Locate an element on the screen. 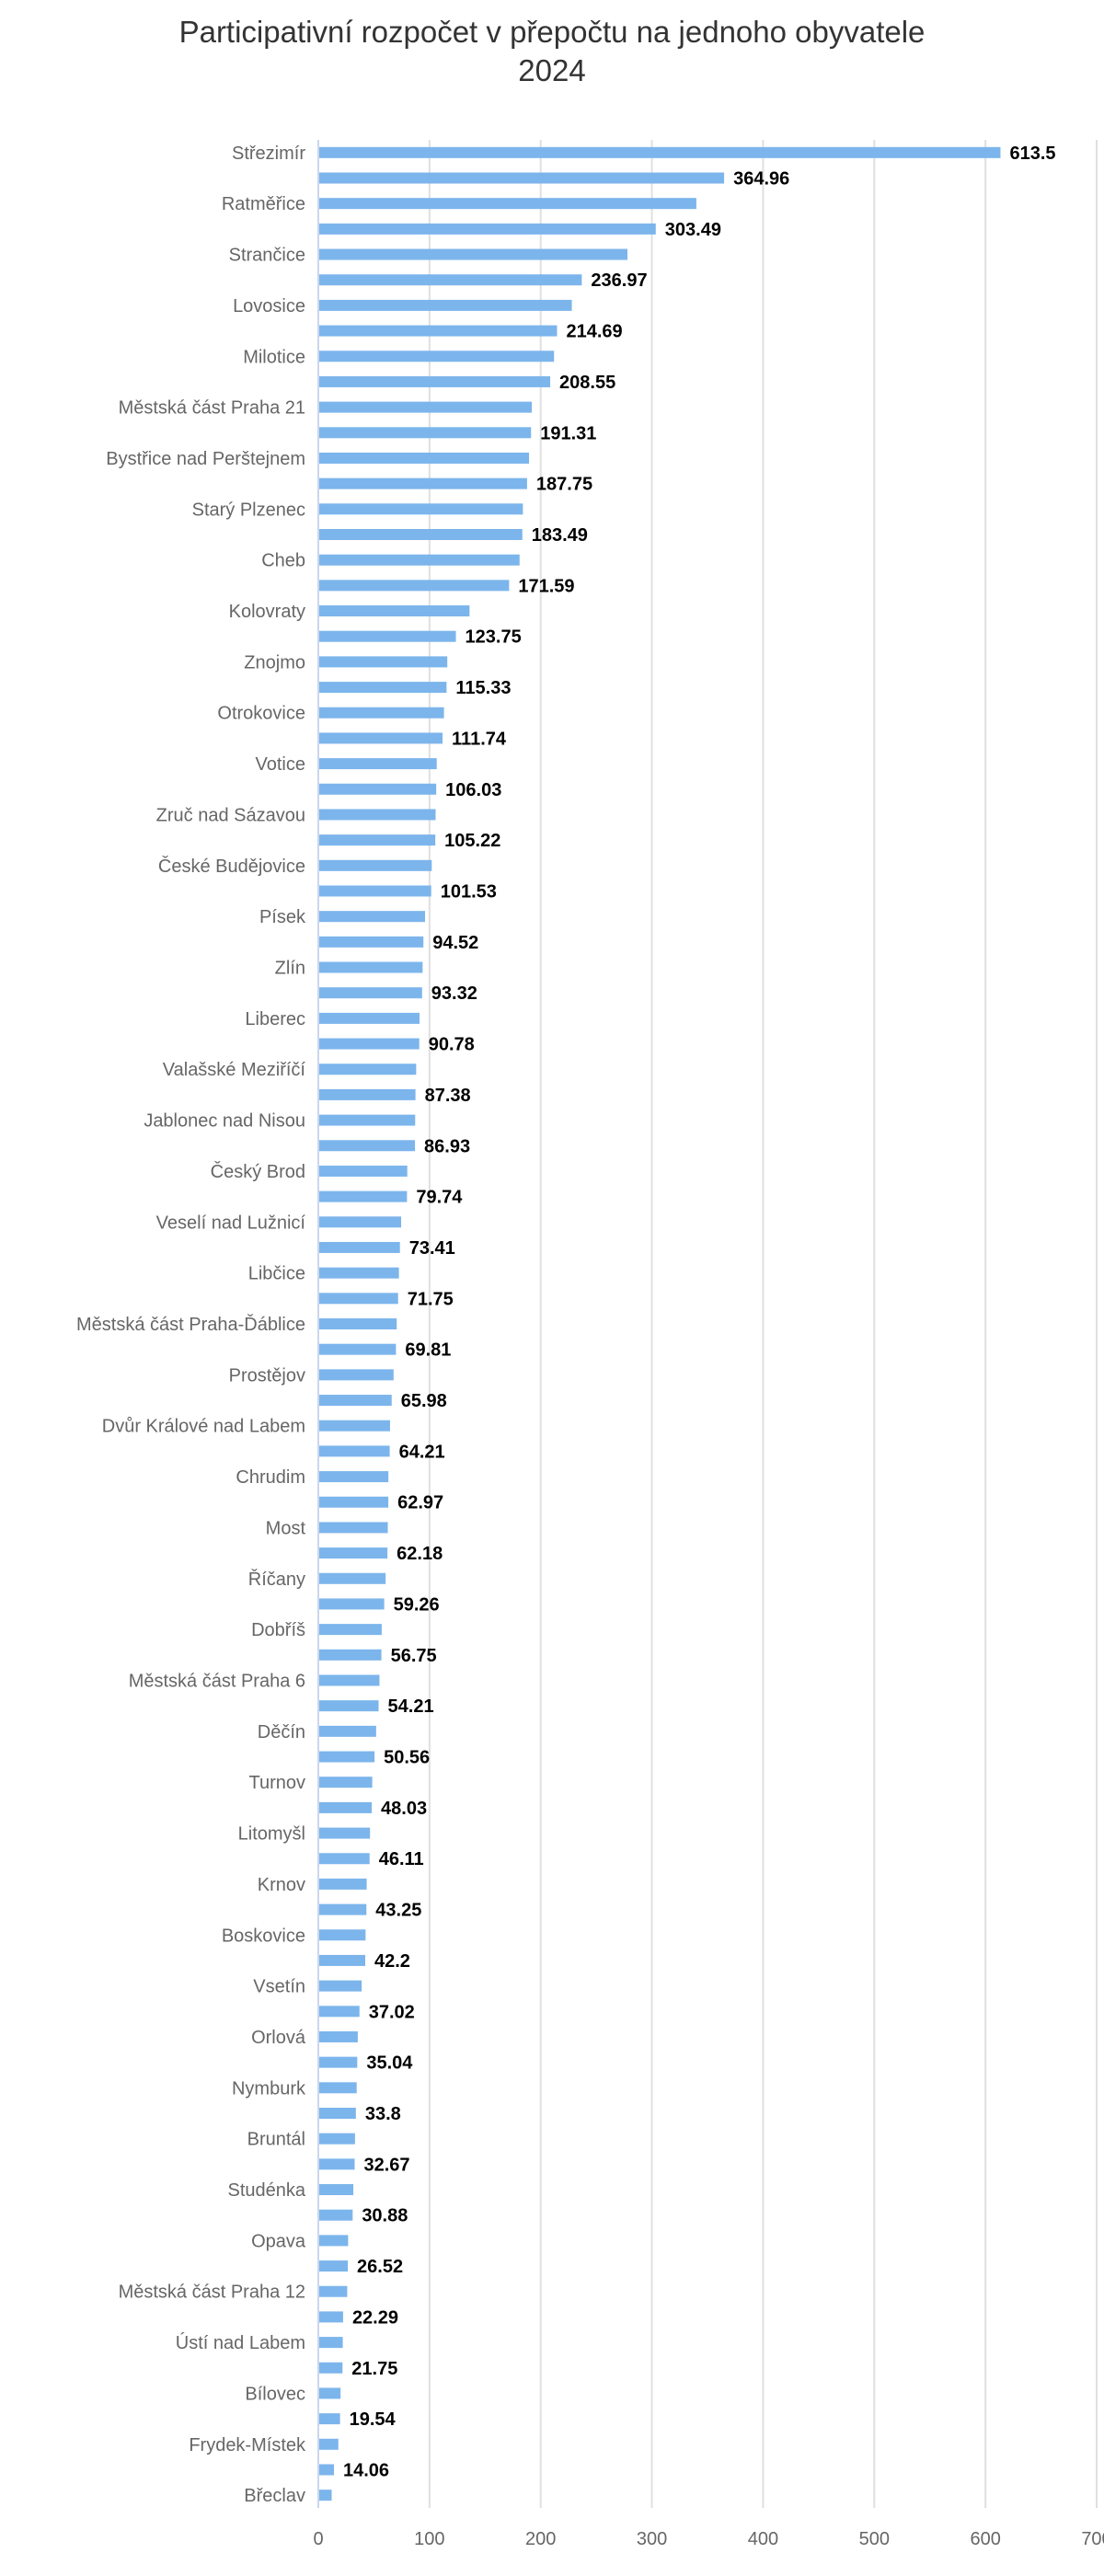 This screenshot has width=1104, height=2576. data-label: 364.96 is located at coordinates (761, 179).